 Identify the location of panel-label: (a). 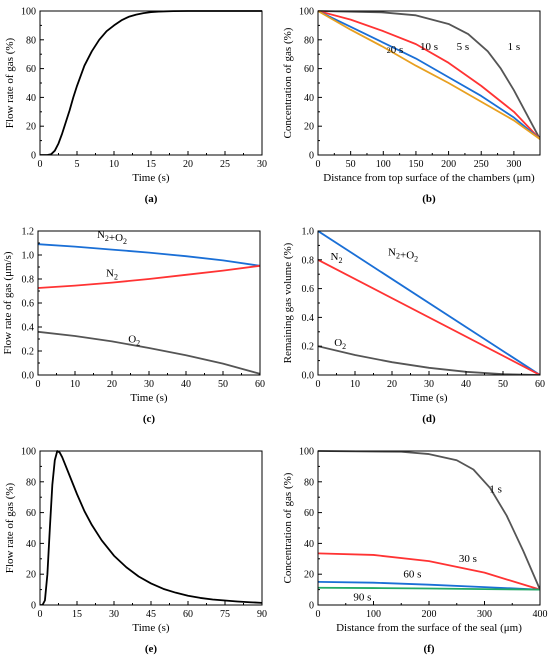
(151, 199).